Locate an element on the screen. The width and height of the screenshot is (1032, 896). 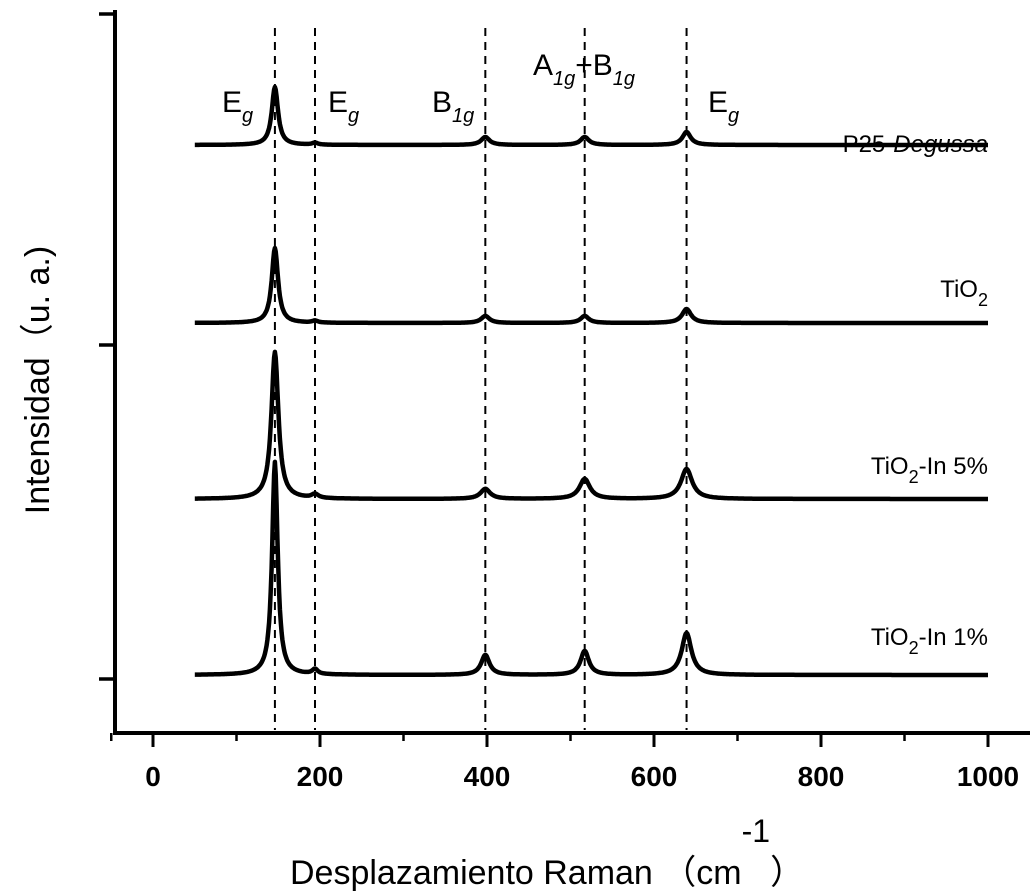
y-axis-ticks is located at coordinates (107, 346).